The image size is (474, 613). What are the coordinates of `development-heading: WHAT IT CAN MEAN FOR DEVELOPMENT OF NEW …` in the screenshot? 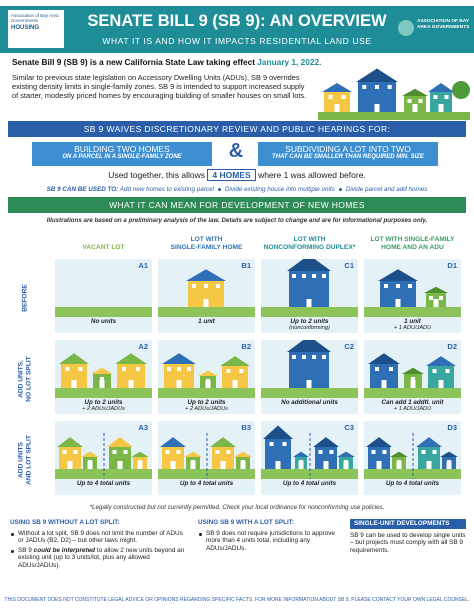 It's located at (237, 205).